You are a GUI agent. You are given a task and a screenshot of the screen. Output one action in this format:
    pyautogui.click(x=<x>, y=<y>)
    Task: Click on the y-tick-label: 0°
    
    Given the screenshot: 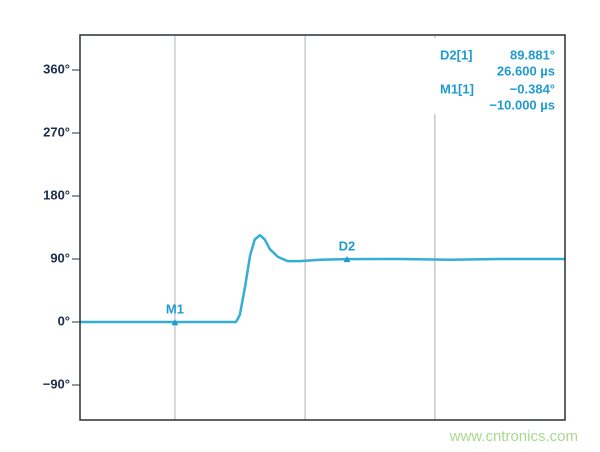 What is the action you would take?
    pyautogui.click(x=64, y=320)
    